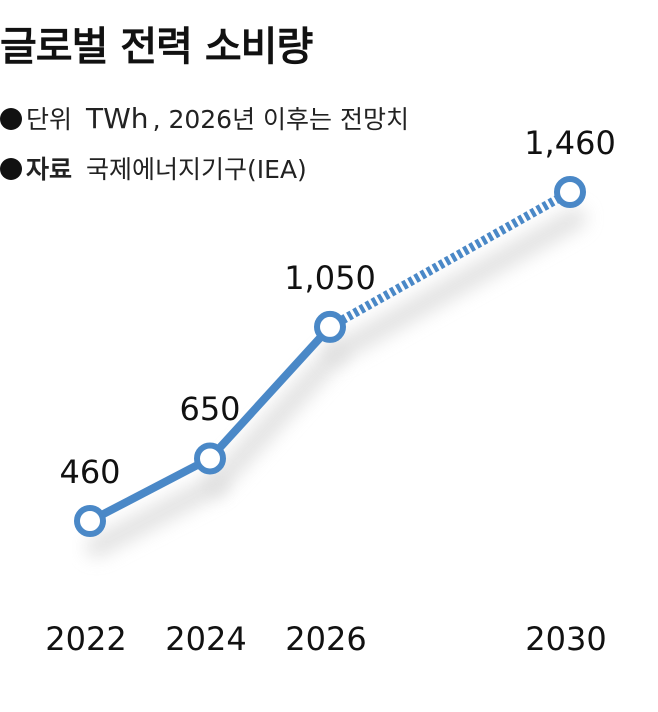 The height and width of the screenshot is (712, 658). Describe the element at coordinates (117, 118) in the screenshot. I see `unit-value: TWh` at that location.